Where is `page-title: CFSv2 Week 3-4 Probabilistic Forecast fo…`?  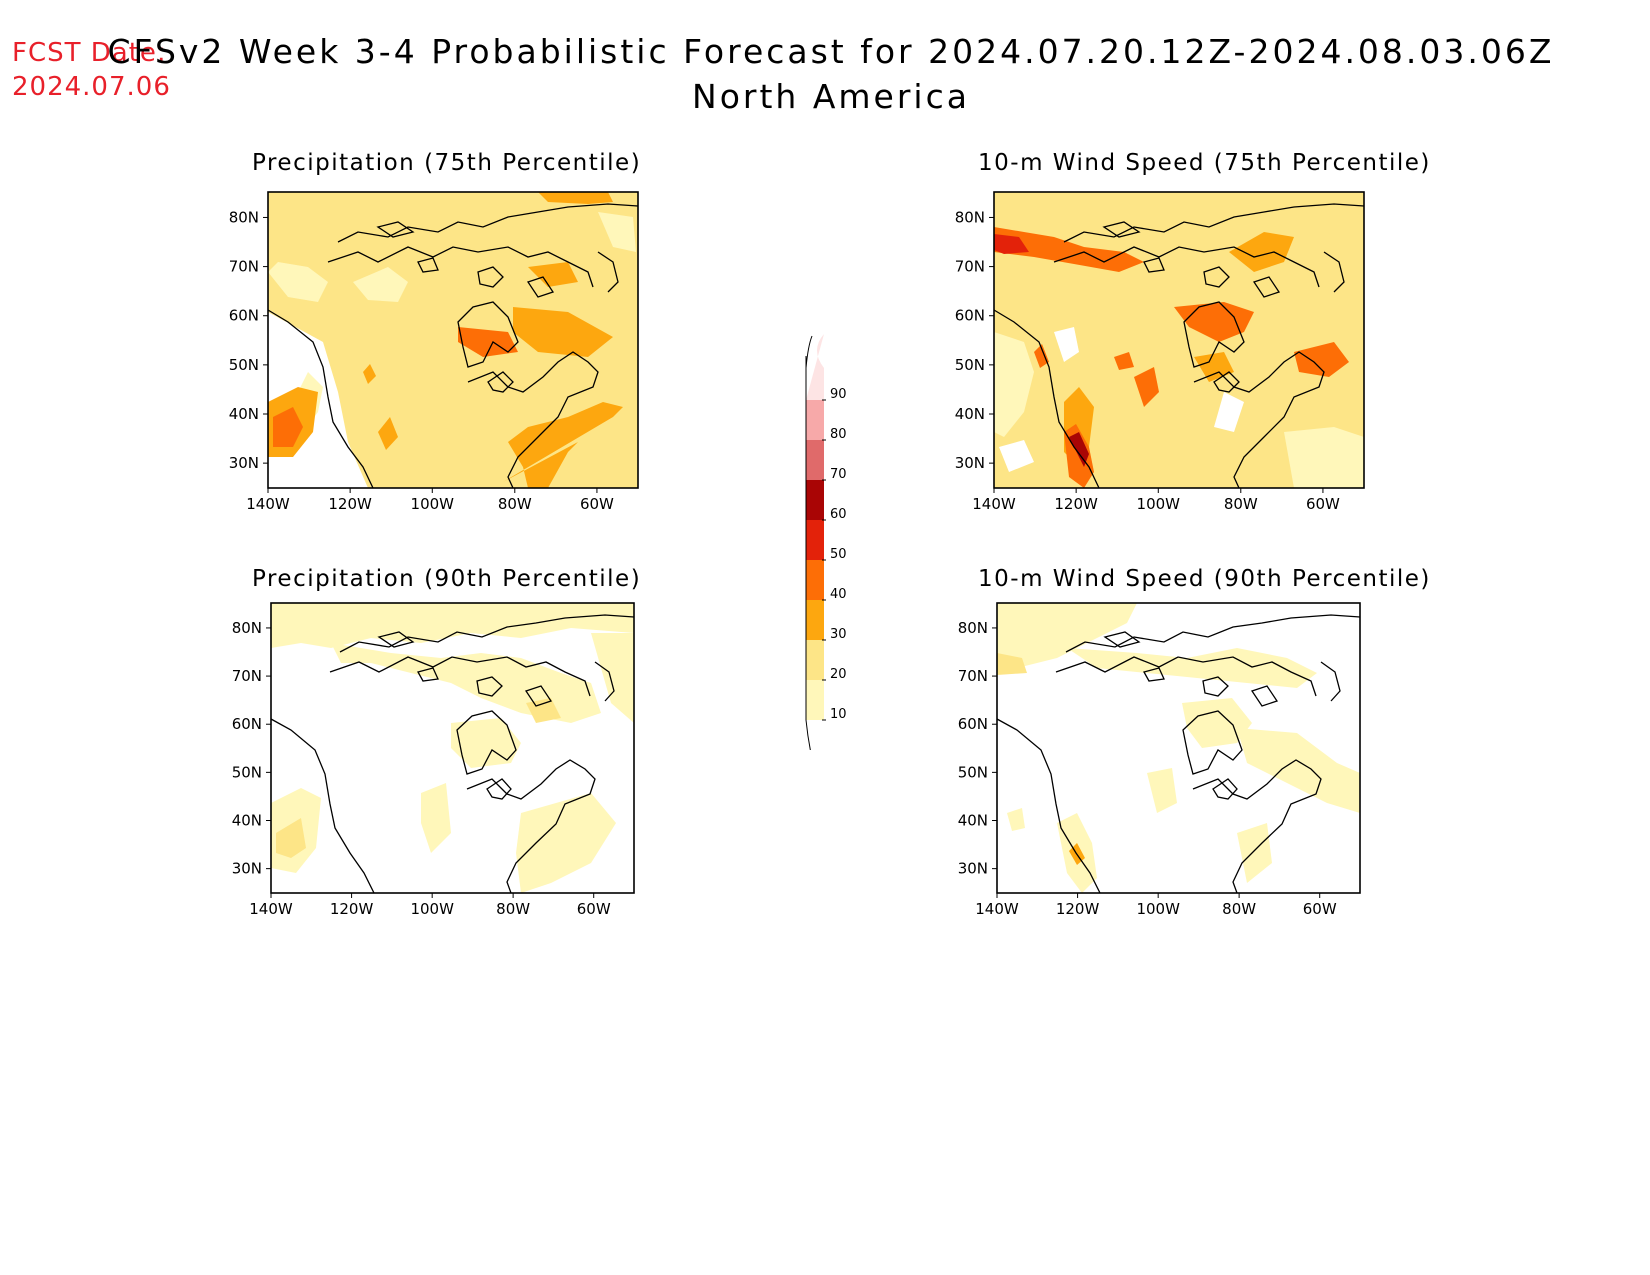
page-title: CFSv2 Week 3-4 Probabilistic Forecast fo… is located at coordinates (825, 74).